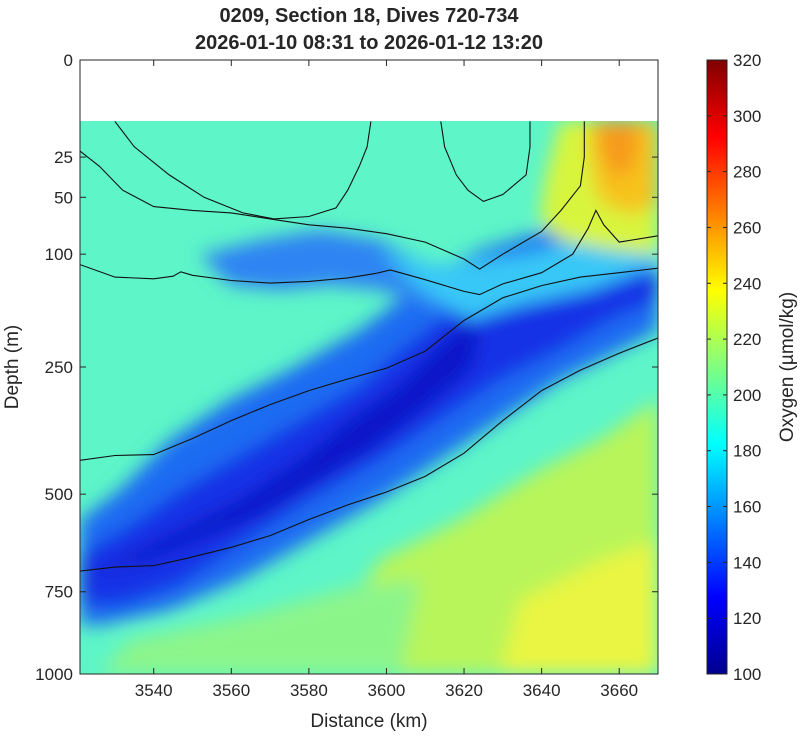  I want to click on colorbar-tick-label: 200, so click(747, 395).